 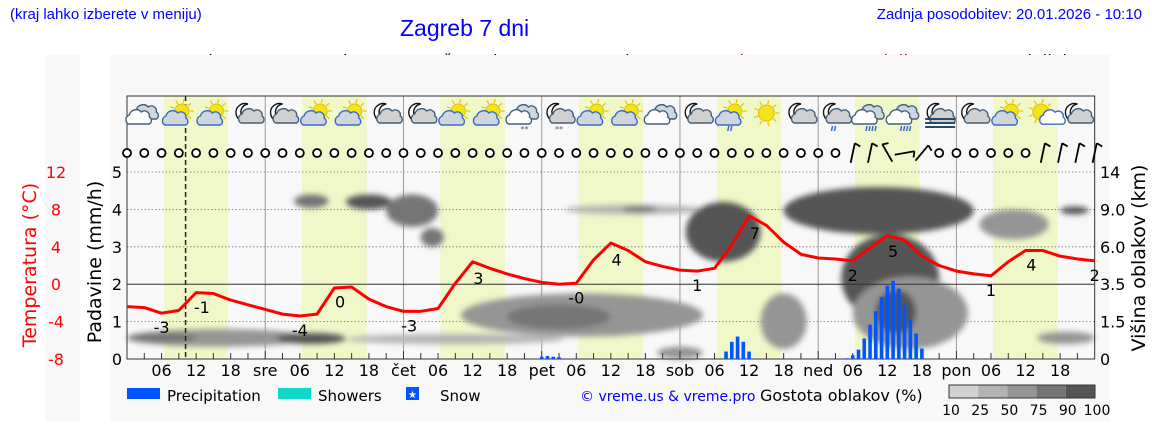 What do you see at coordinates (841, 395) in the screenshot?
I see `cloud-density-title: Gostota oblakov (%)` at bounding box center [841, 395].